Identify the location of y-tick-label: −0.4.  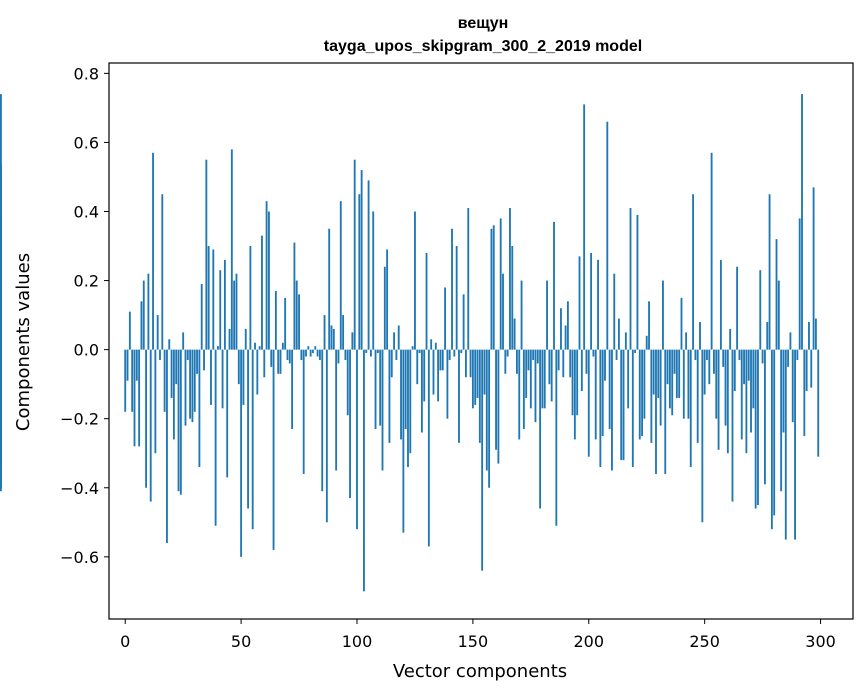
(79, 488).